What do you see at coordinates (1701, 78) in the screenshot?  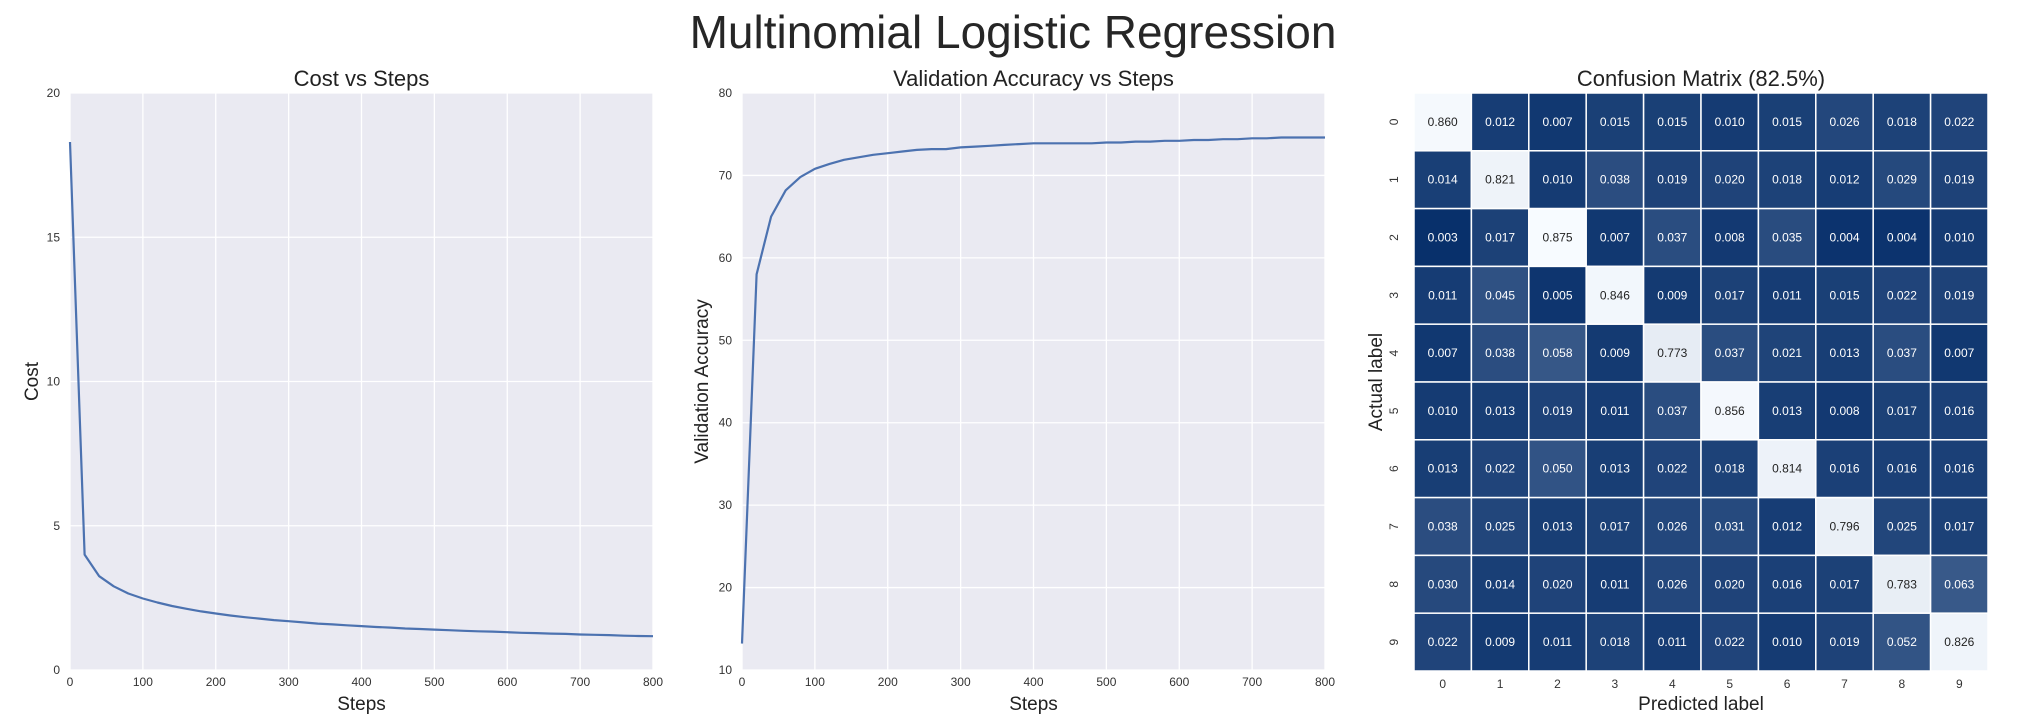 I see `heatmap-title: Confusion Matrix (82.5%)` at bounding box center [1701, 78].